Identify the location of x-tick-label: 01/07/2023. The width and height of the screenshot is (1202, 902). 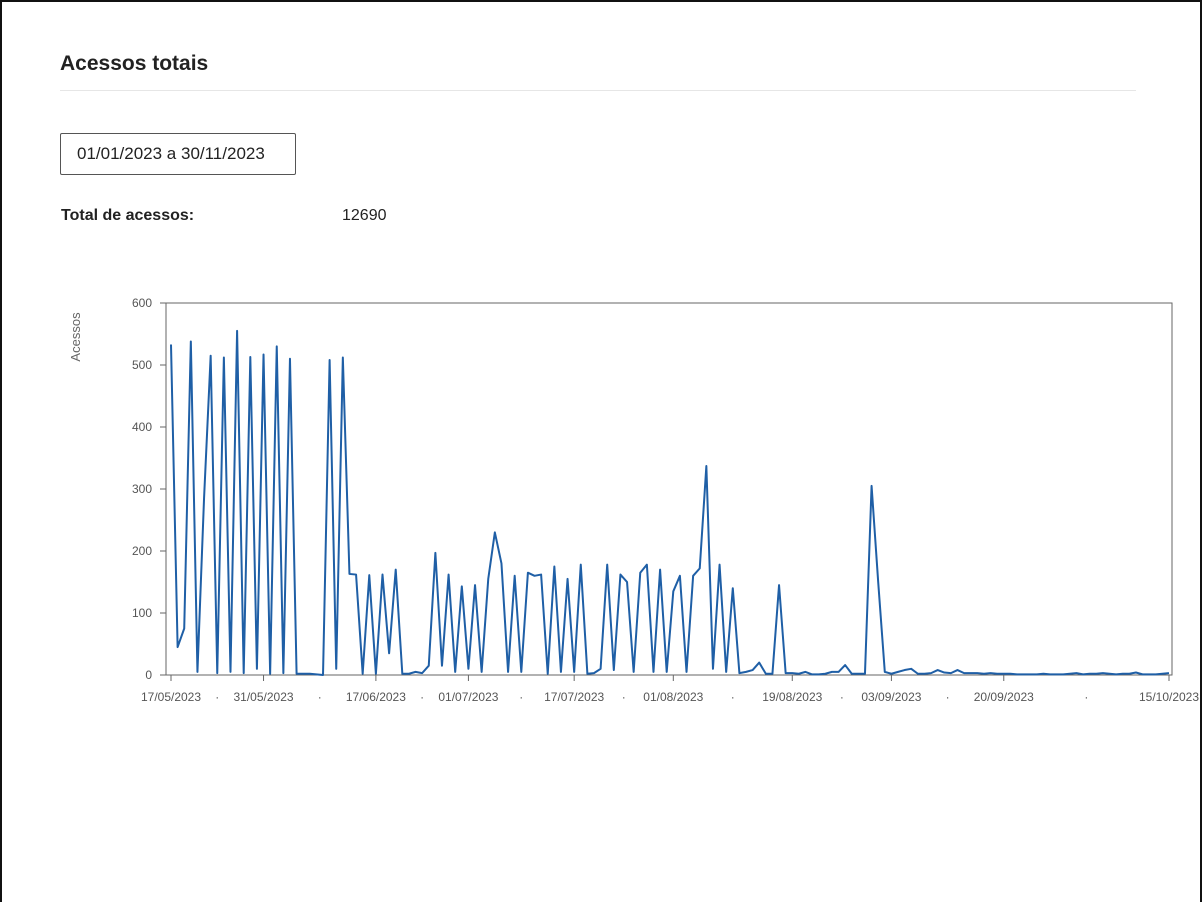
(468, 697).